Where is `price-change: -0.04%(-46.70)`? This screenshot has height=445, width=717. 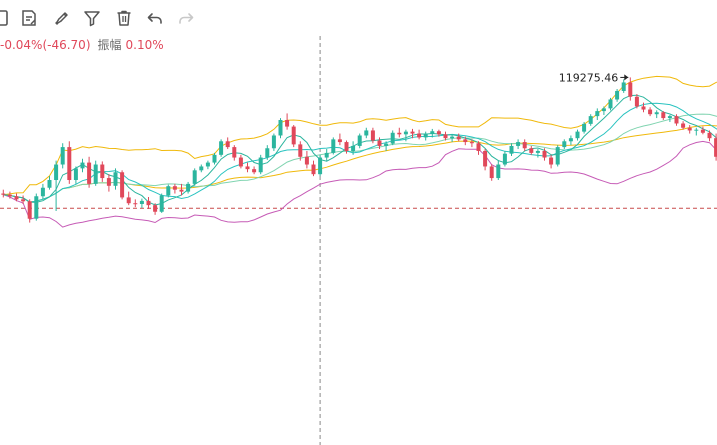 price-change: -0.04%(-46.70) is located at coordinates (45, 45).